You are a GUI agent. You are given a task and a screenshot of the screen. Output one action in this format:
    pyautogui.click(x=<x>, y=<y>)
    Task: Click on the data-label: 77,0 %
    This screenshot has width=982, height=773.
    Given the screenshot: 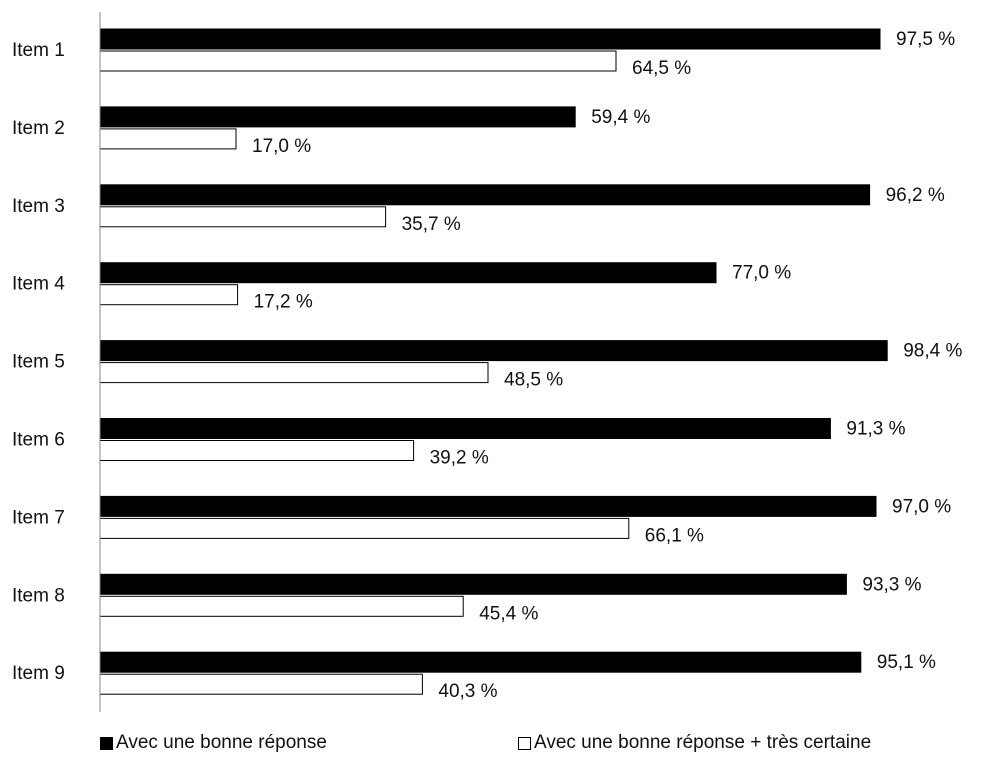 What is the action you would take?
    pyautogui.click(x=761, y=273)
    